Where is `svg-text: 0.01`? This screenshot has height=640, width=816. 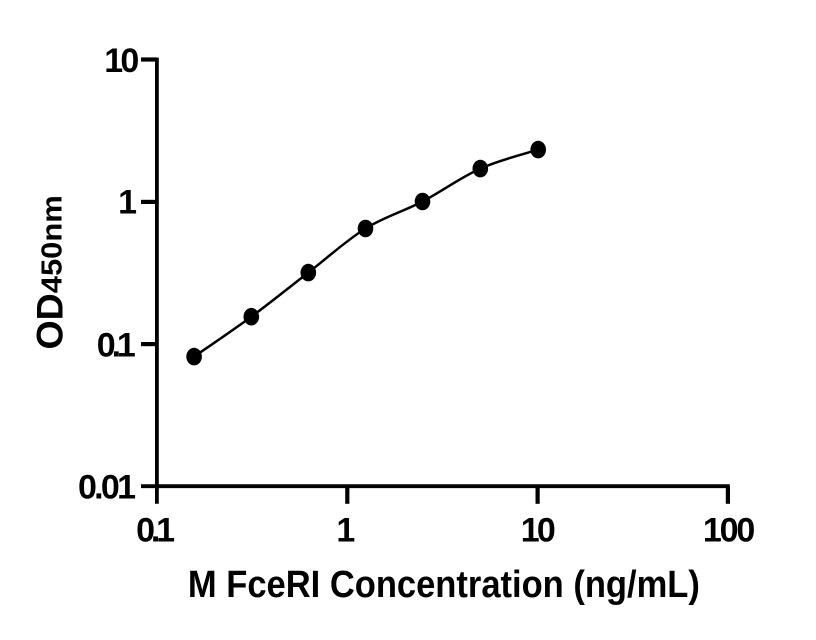
svg-text: 0.01 is located at coordinates (107, 487).